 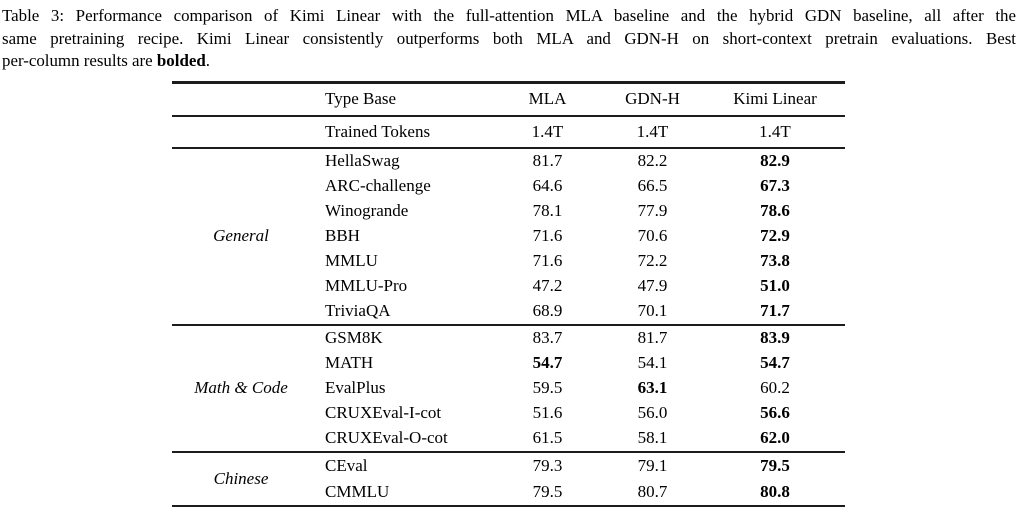 What do you see at coordinates (775, 337) in the screenshot?
I see `benchmark-value: 83.9` at bounding box center [775, 337].